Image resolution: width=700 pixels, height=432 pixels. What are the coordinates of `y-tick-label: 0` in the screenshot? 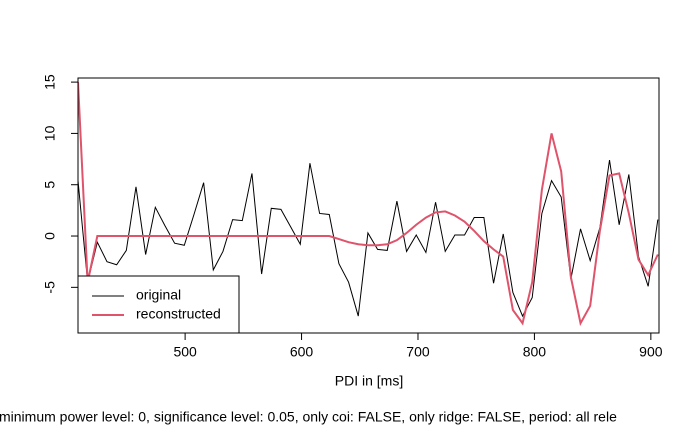 It's located at (50, 236).